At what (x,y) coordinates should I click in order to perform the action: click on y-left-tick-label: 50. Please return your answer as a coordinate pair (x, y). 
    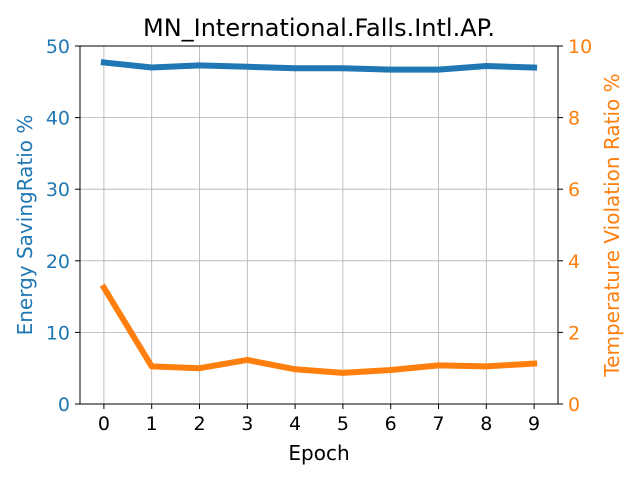
    Looking at the image, I should click on (58, 47).